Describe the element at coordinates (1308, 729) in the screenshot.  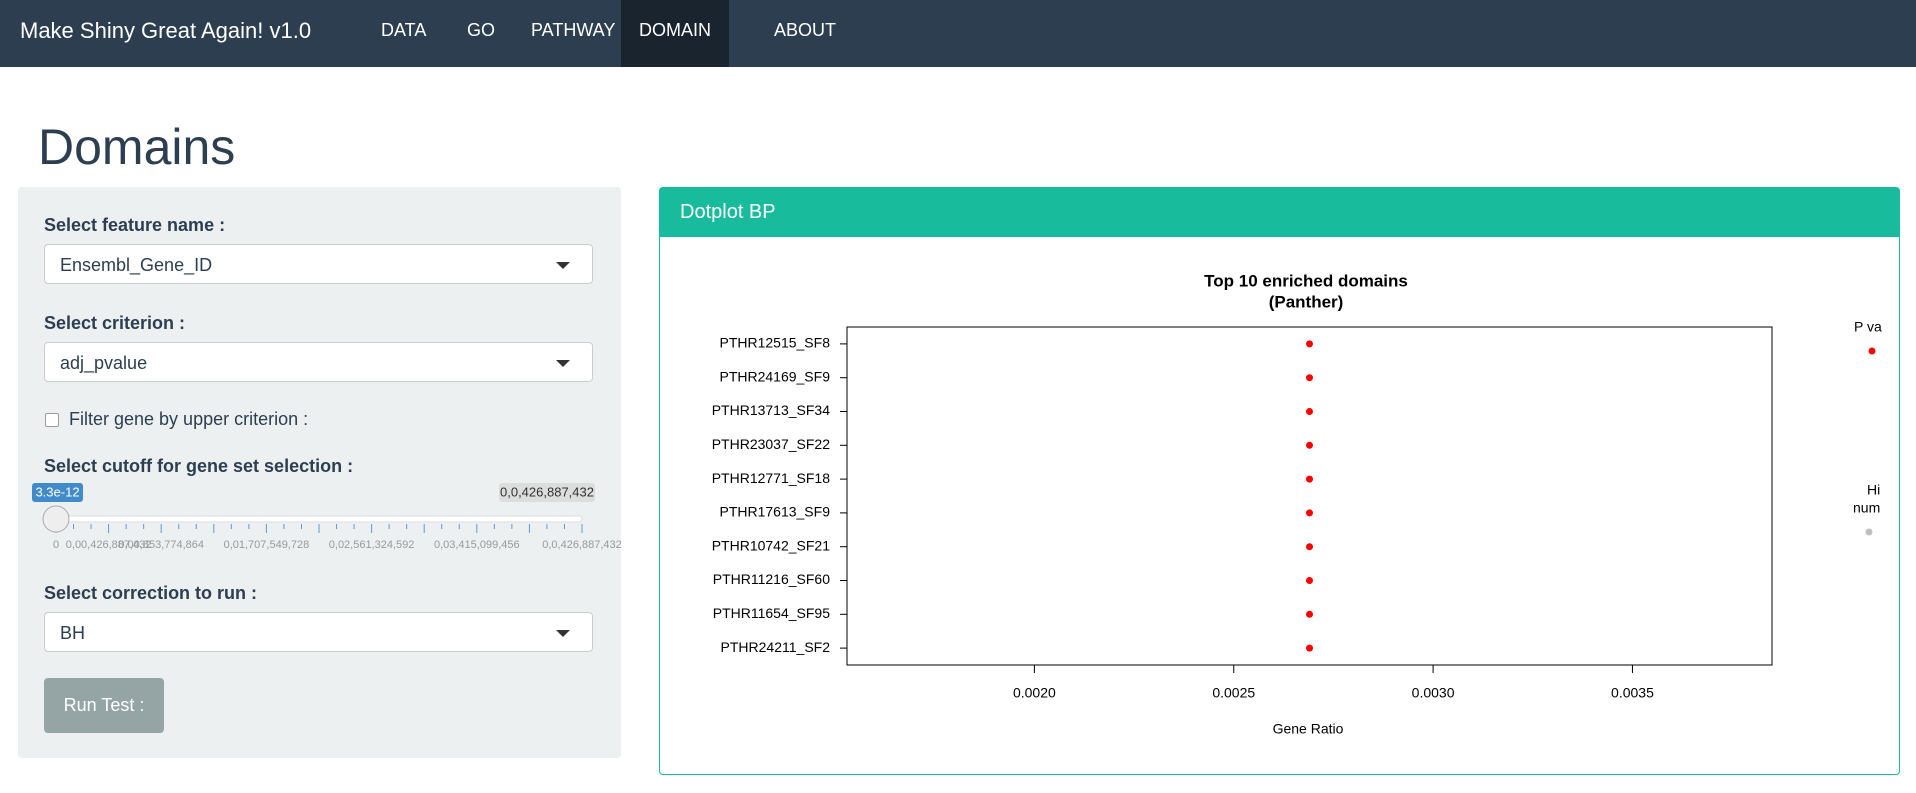
I see `x-axis-label: Gene Ratio` at that location.